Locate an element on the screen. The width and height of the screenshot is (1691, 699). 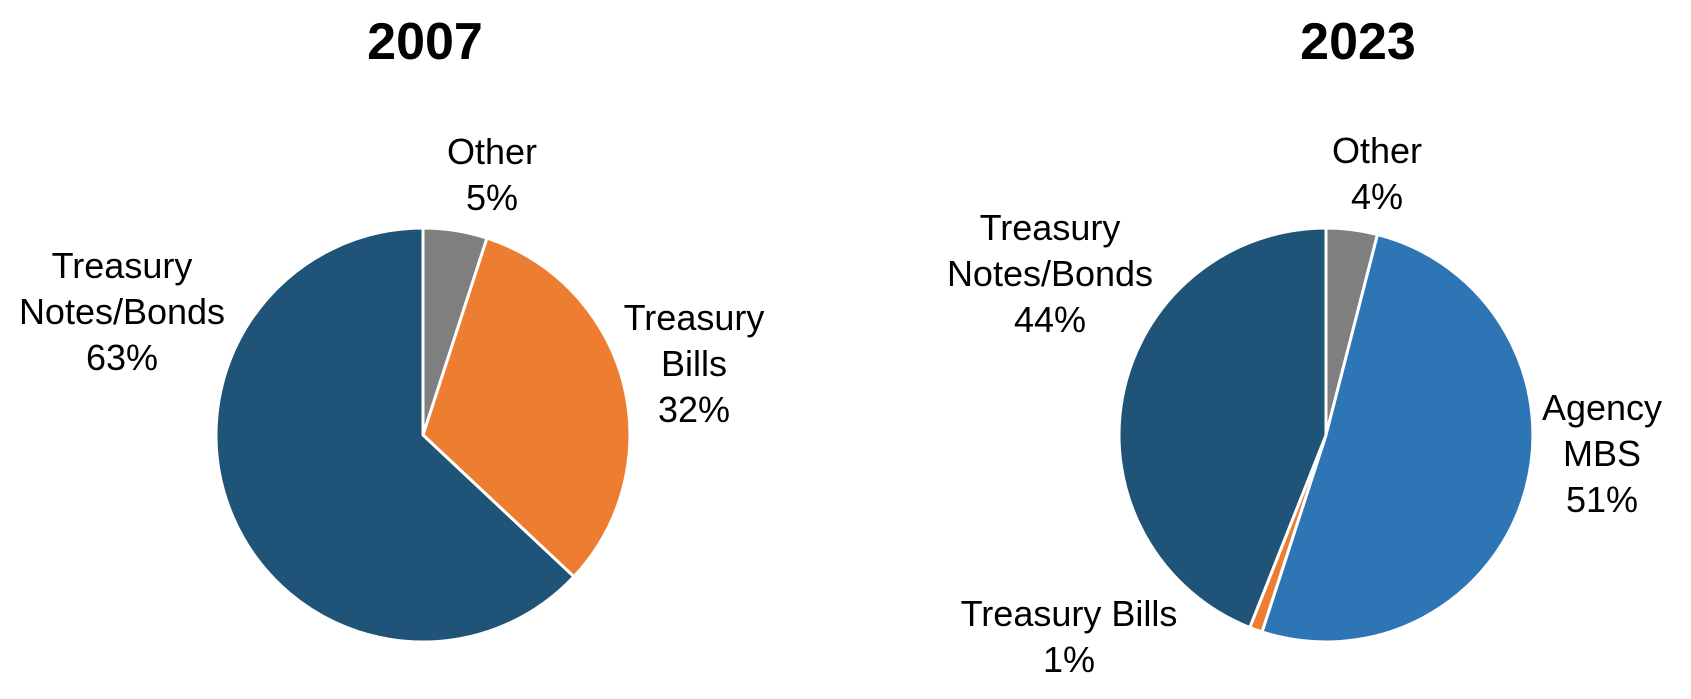
callout-line: 32% is located at coordinates (694, 409).